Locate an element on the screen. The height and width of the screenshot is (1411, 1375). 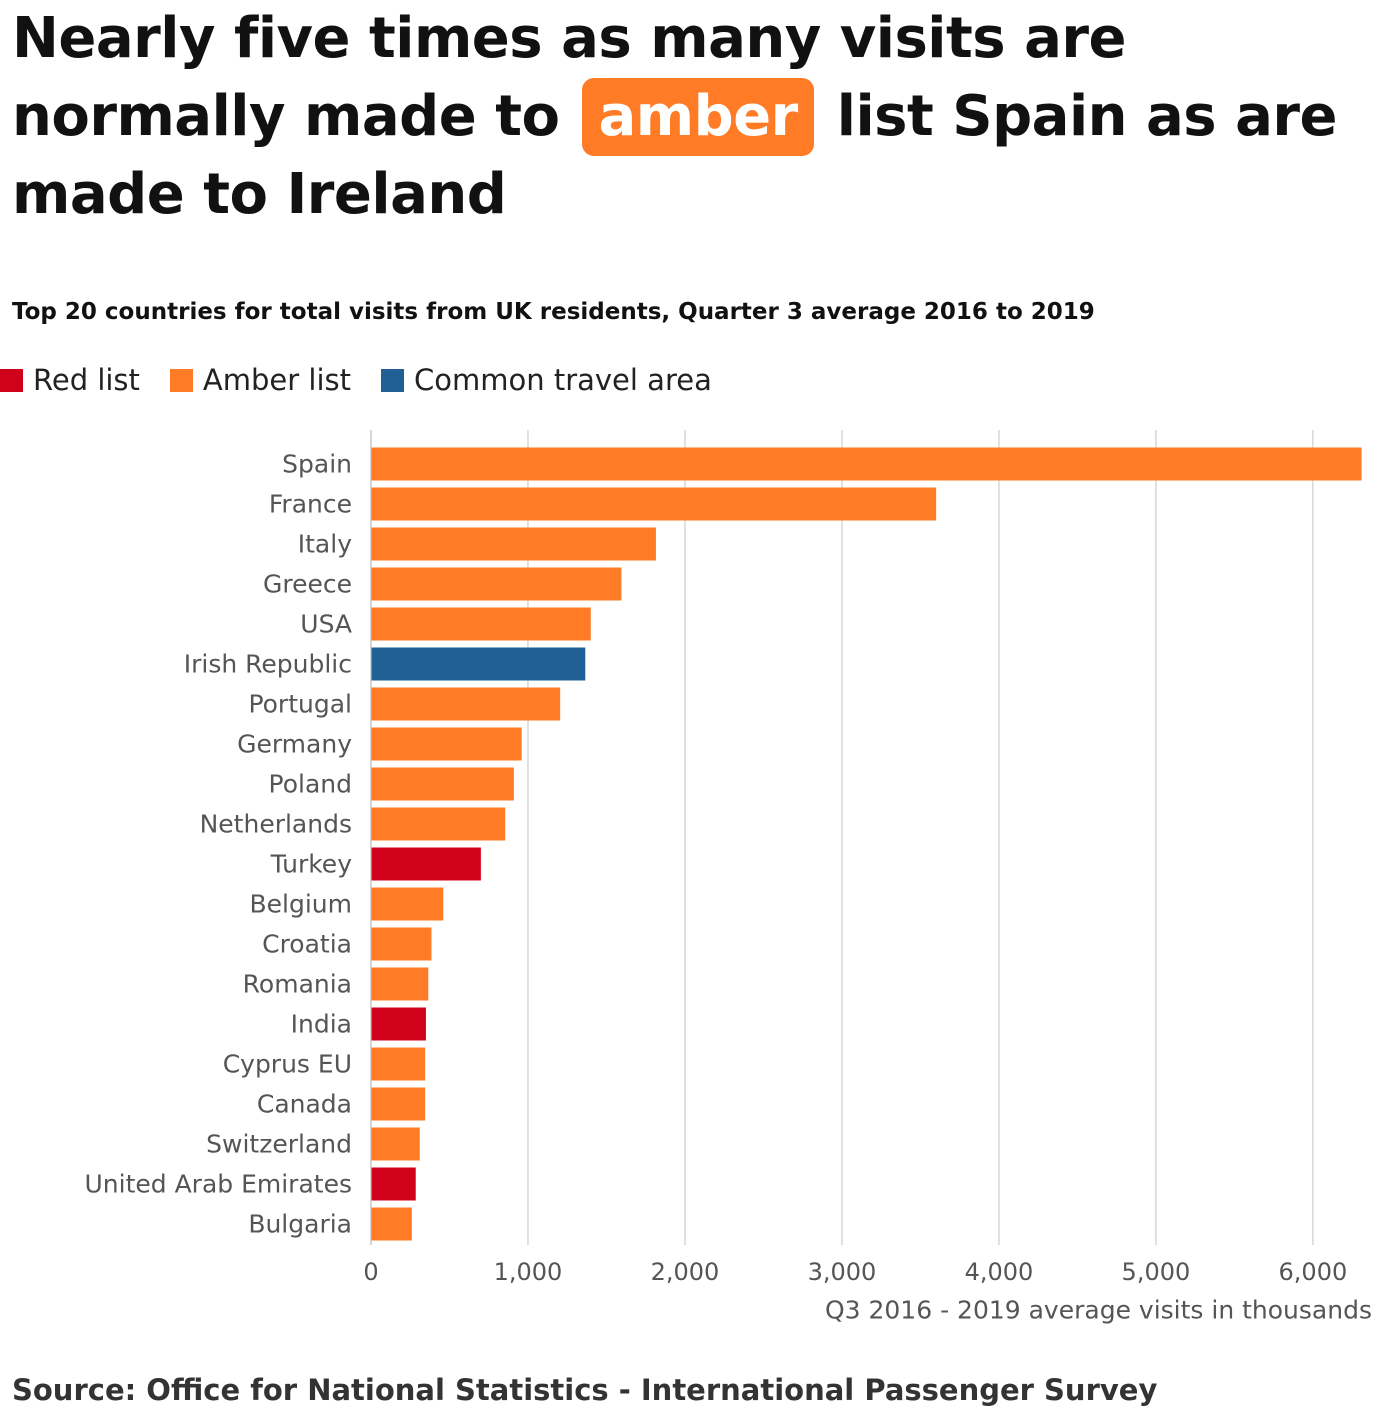
category-label-romania: Romania is located at coordinates (297, 984).